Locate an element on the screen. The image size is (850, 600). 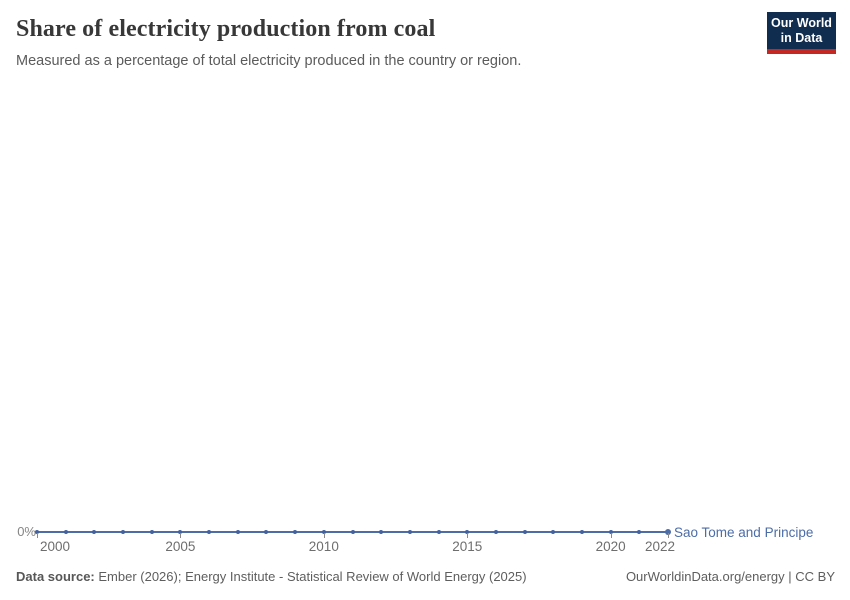
x-axis-label: 2022 is located at coordinates (659, 546).